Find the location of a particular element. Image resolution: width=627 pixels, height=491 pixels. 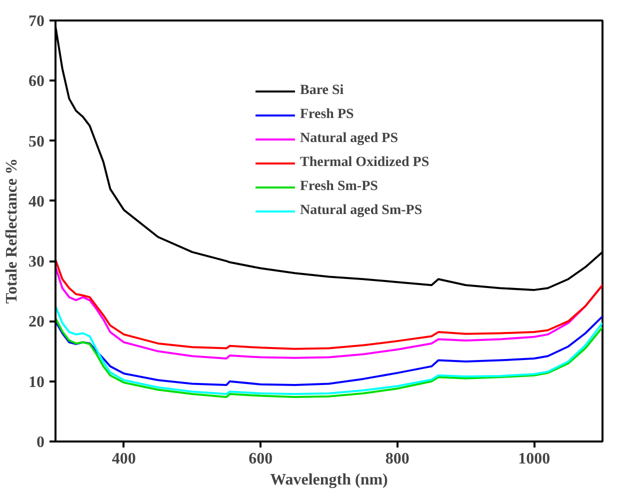

y-tick-label: 70 is located at coordinates (36, 21).